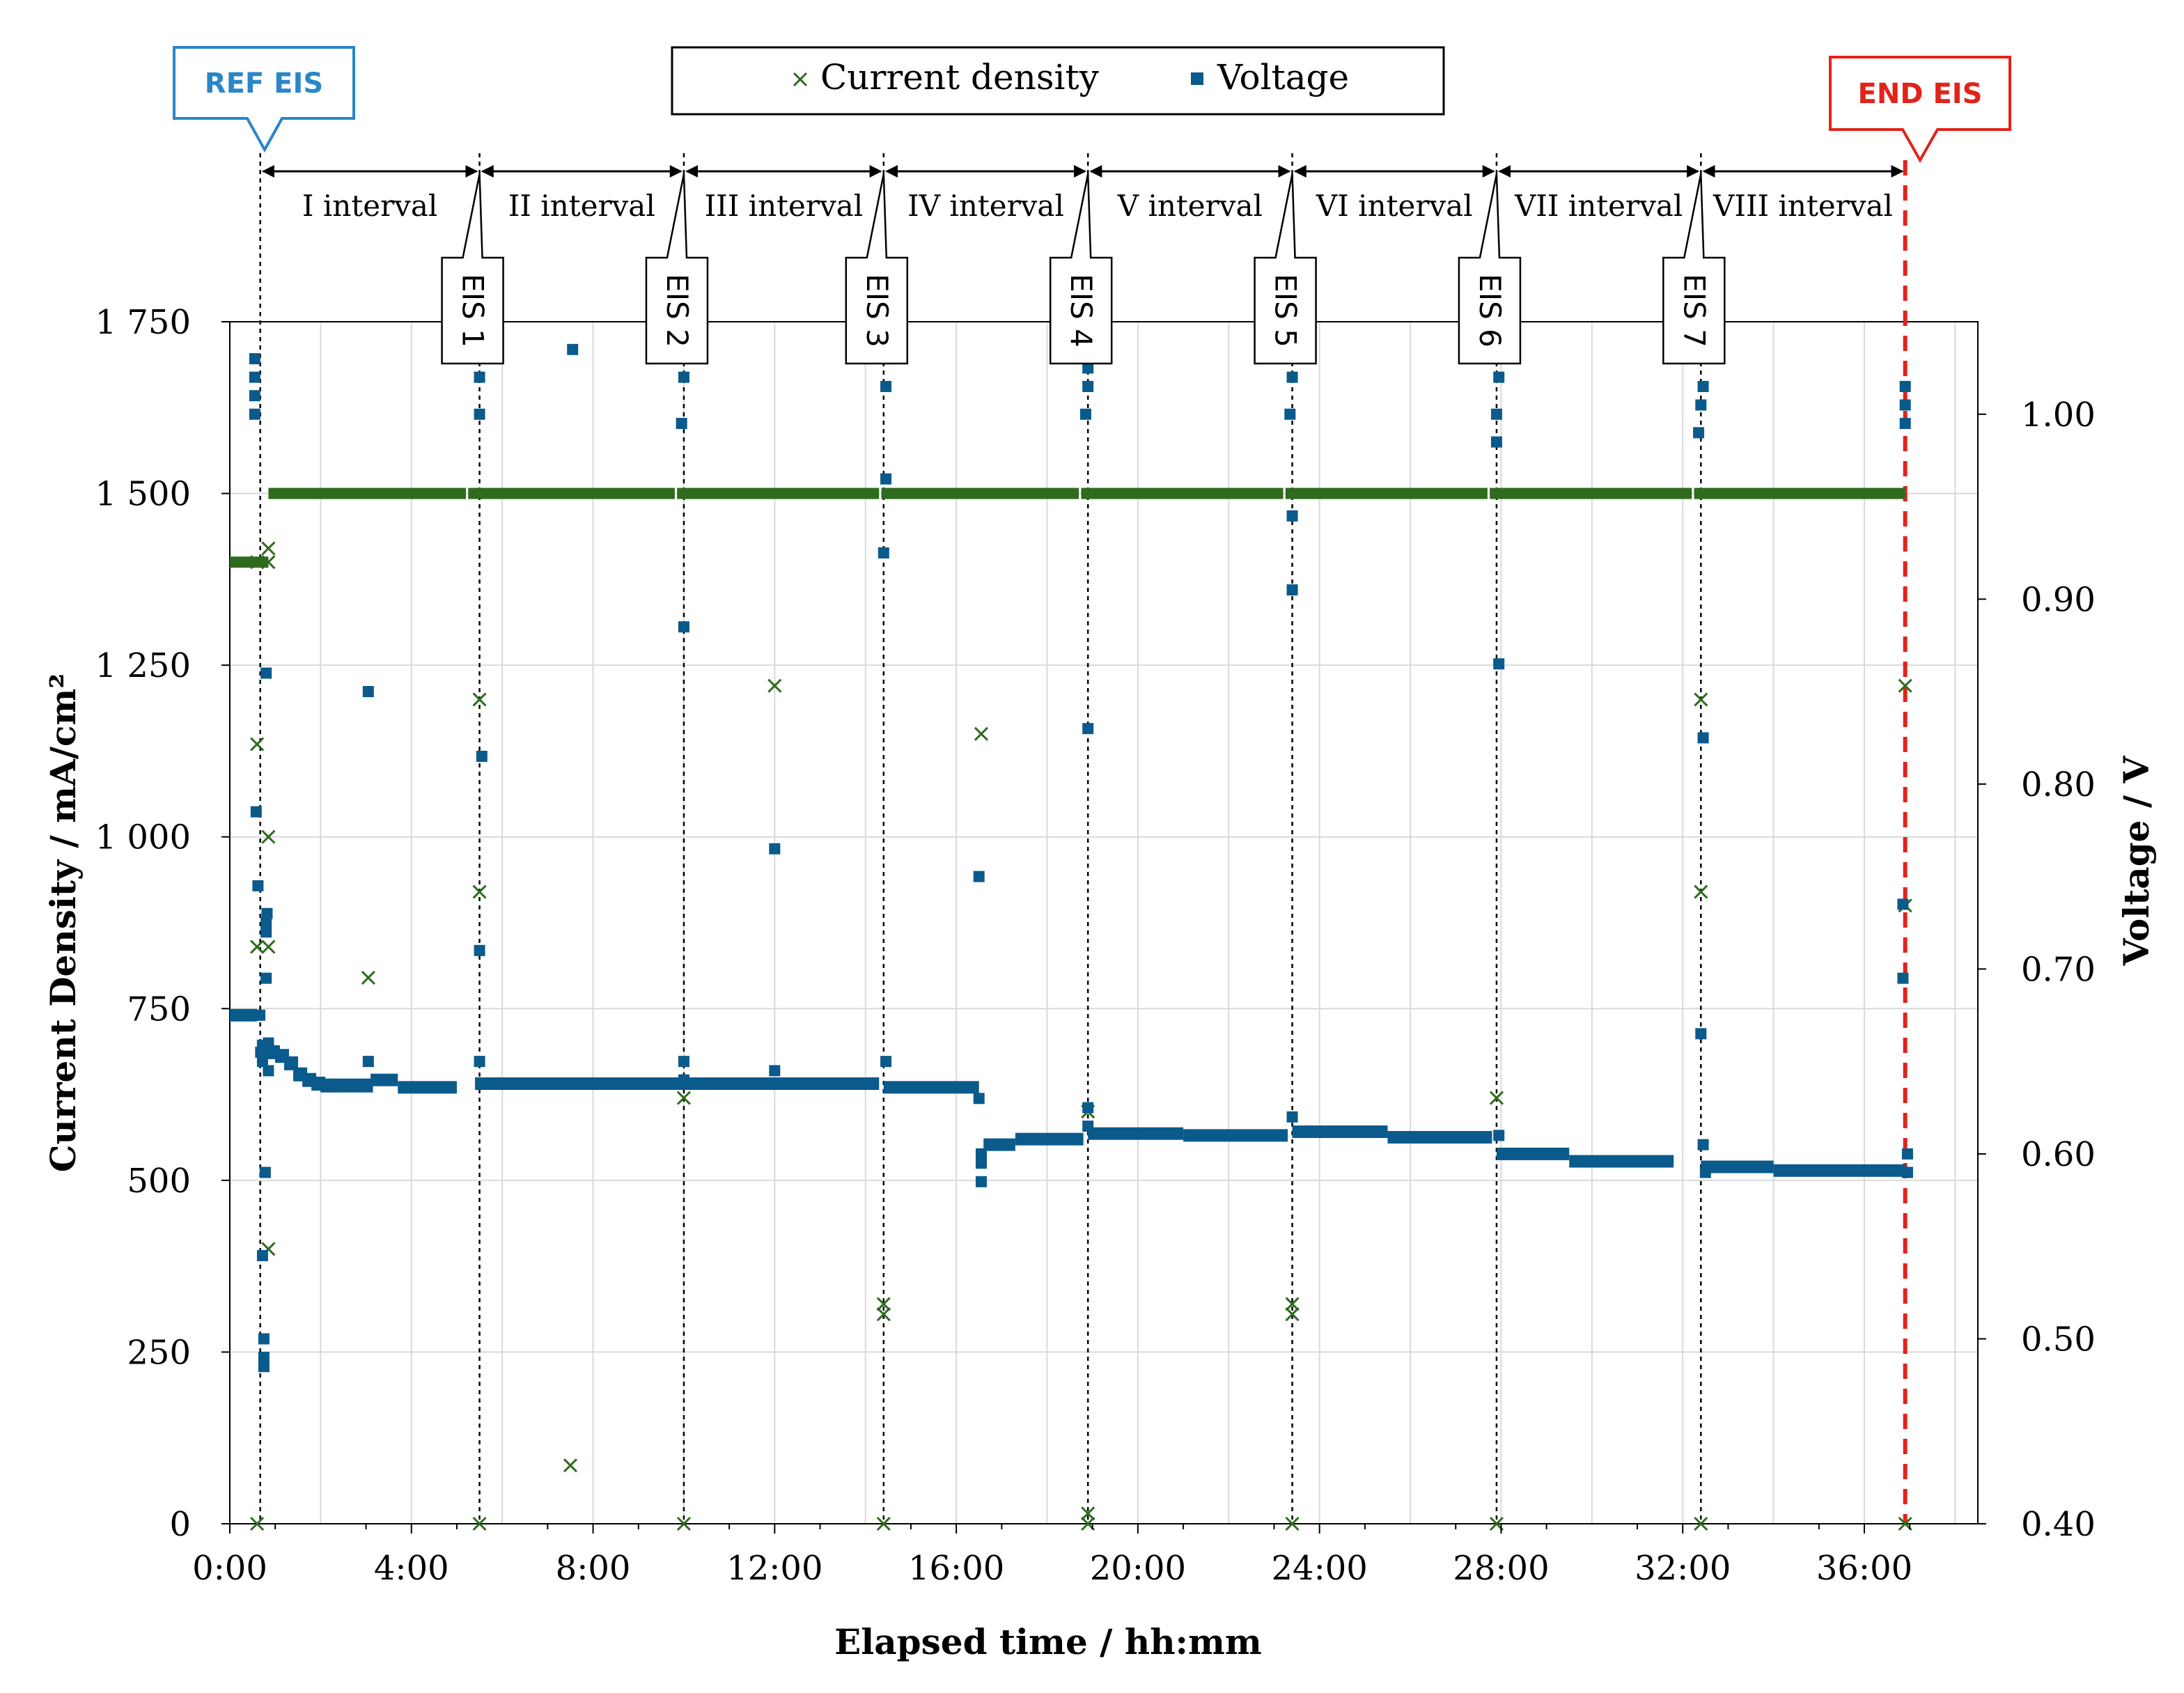 The width and height of the screenshot is (2184, 1693). I want to click on x-tick-label: 12:00, so click(774, 1568).